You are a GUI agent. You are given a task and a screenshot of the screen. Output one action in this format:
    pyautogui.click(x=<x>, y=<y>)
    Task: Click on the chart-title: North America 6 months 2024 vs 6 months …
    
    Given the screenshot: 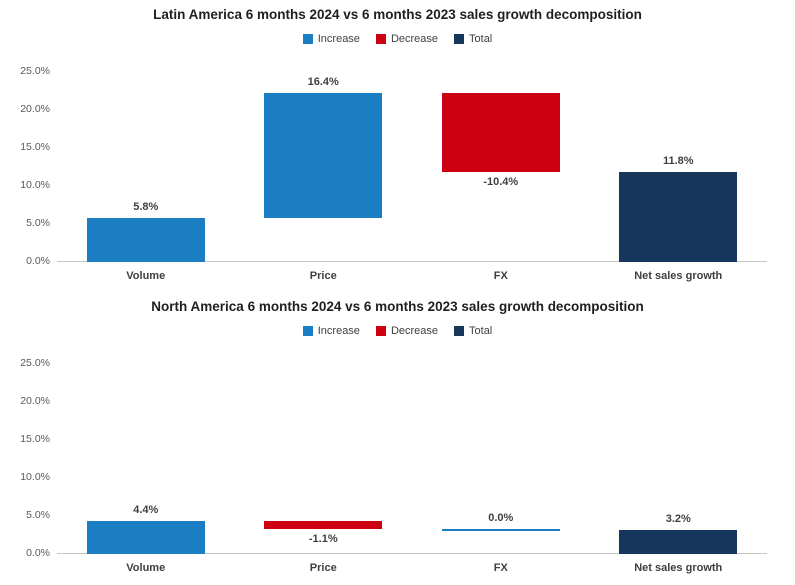 What is the action you would take?
    pyautogui.click(x=397, y=306)
    